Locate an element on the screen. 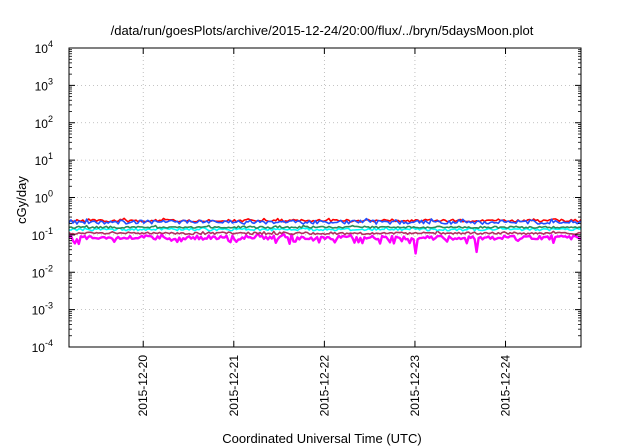 The height and width of the screenshot is (448, 640). y-tick-label: 10⁴ is located at coordinates (44, 47).